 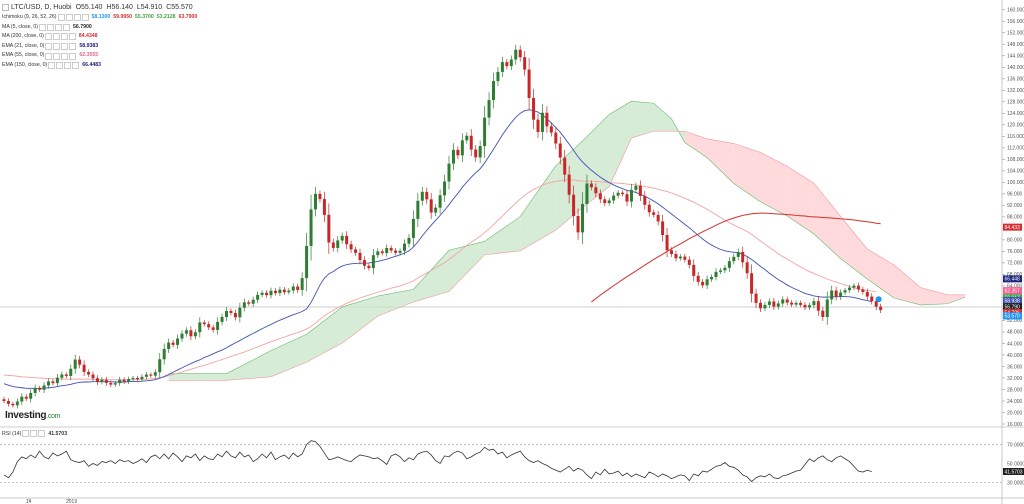 I want to click on rsi-line, so click(x=437, y=461).